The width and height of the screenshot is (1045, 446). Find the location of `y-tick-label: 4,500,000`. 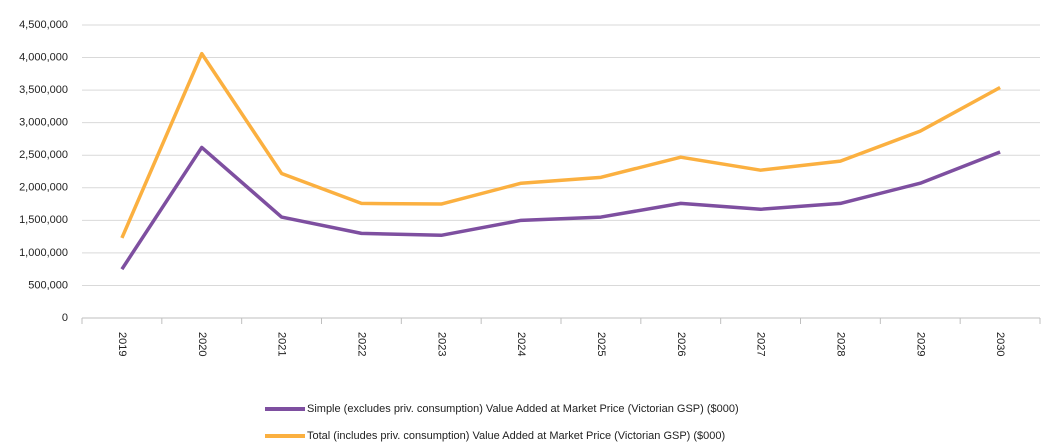

y-tick-label: 4,500,000 is located at coordinates (43, 25).